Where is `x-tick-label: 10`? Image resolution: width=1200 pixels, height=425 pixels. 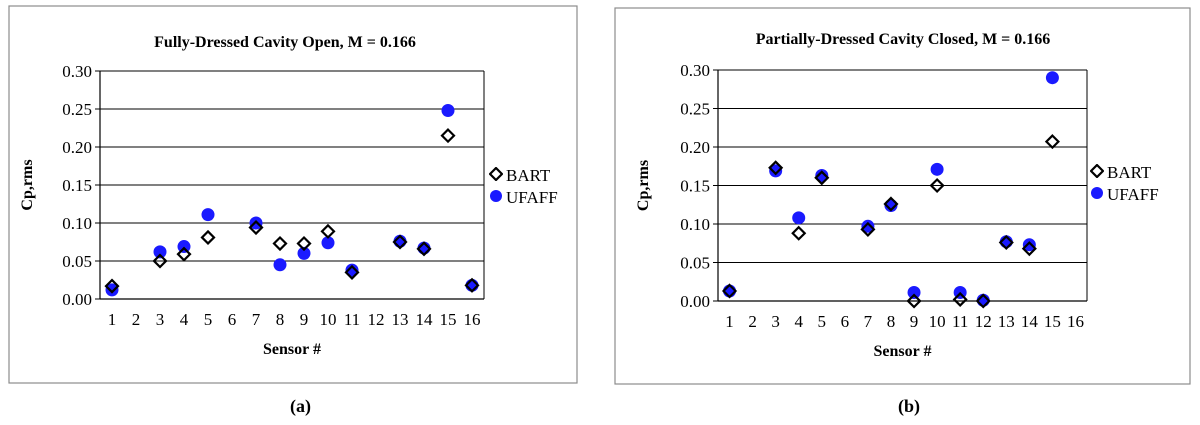 x-tick-label: 10 is located at coordinates (937, 321).